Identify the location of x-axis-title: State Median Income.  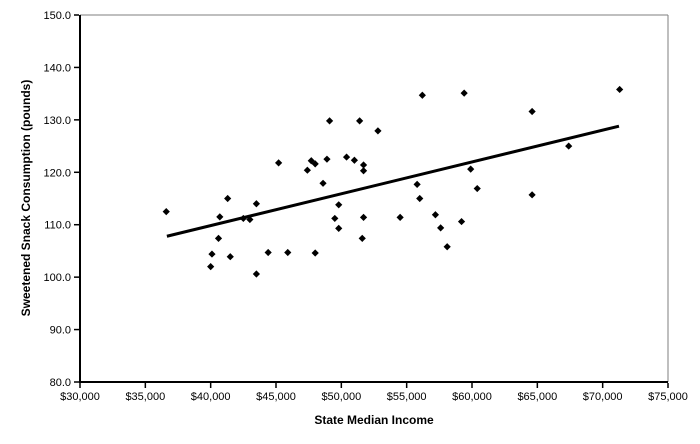
(374, 420).